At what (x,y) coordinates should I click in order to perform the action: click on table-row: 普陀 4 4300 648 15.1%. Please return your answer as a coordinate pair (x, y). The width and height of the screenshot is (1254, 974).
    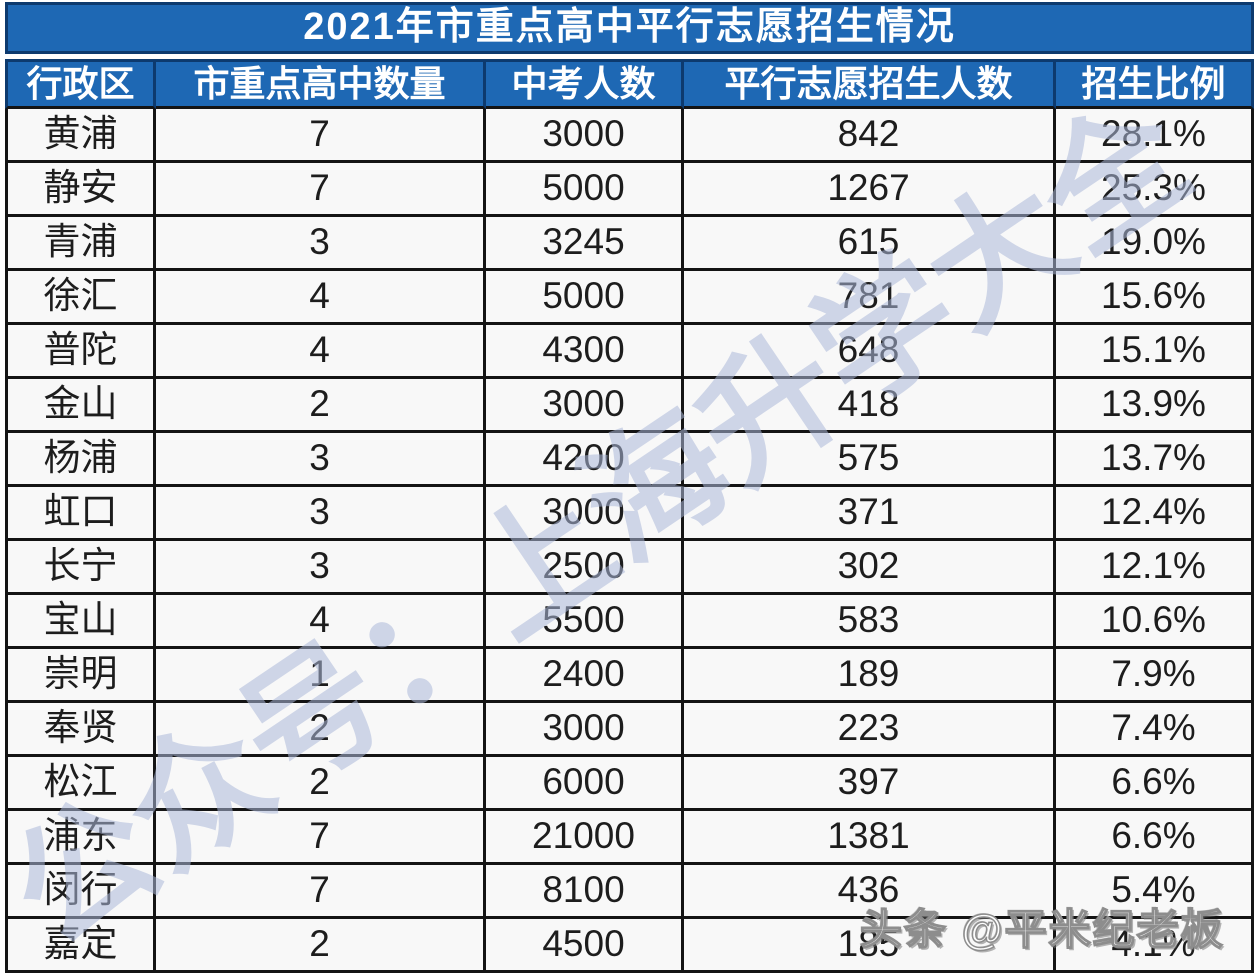
    Looking at the image, I should click on (629, 352).